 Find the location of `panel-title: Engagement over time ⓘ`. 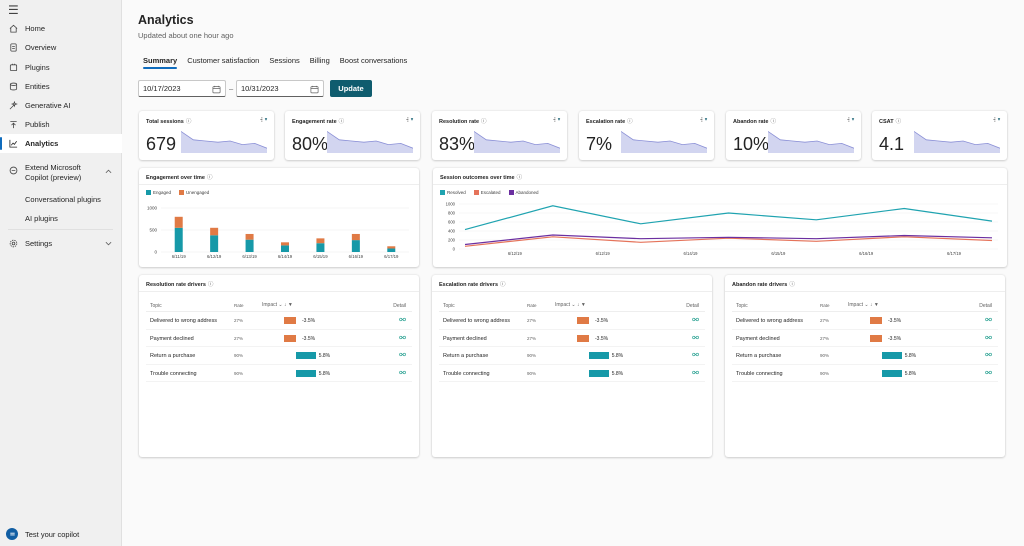

panel-title: Engagement over time ⓘ is located at coordinates (179, 177).